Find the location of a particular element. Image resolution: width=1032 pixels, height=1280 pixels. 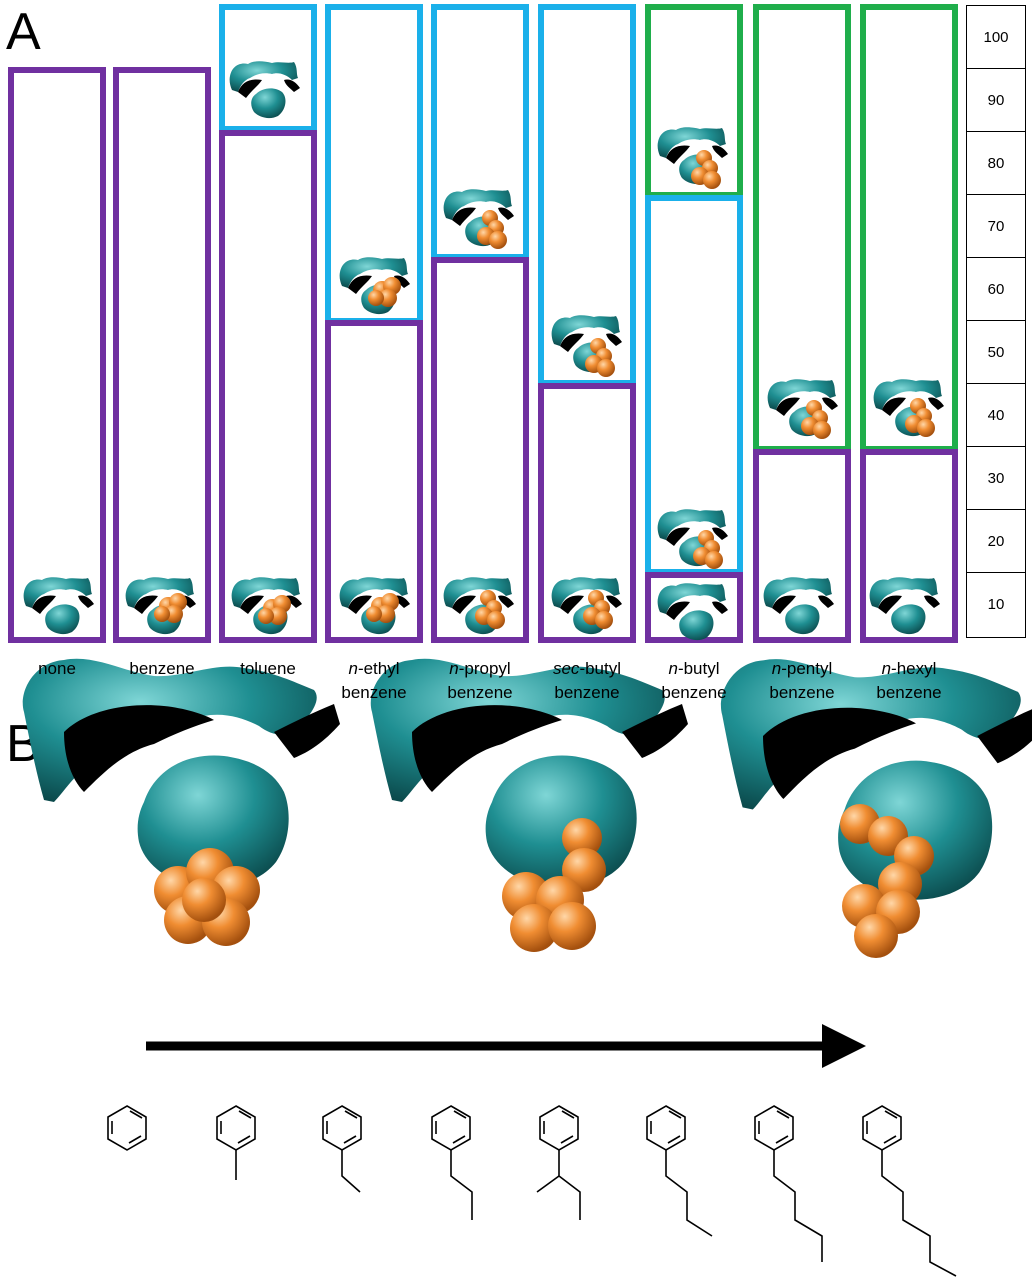

structure-propylbenzene is located at coordinates (452, 1162).